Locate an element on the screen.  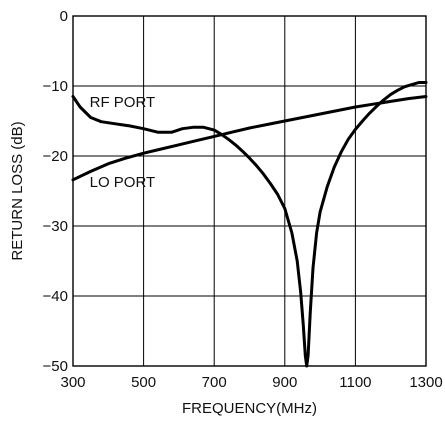
y-tick-label-2: −20 is located at coordinates (55, 156).